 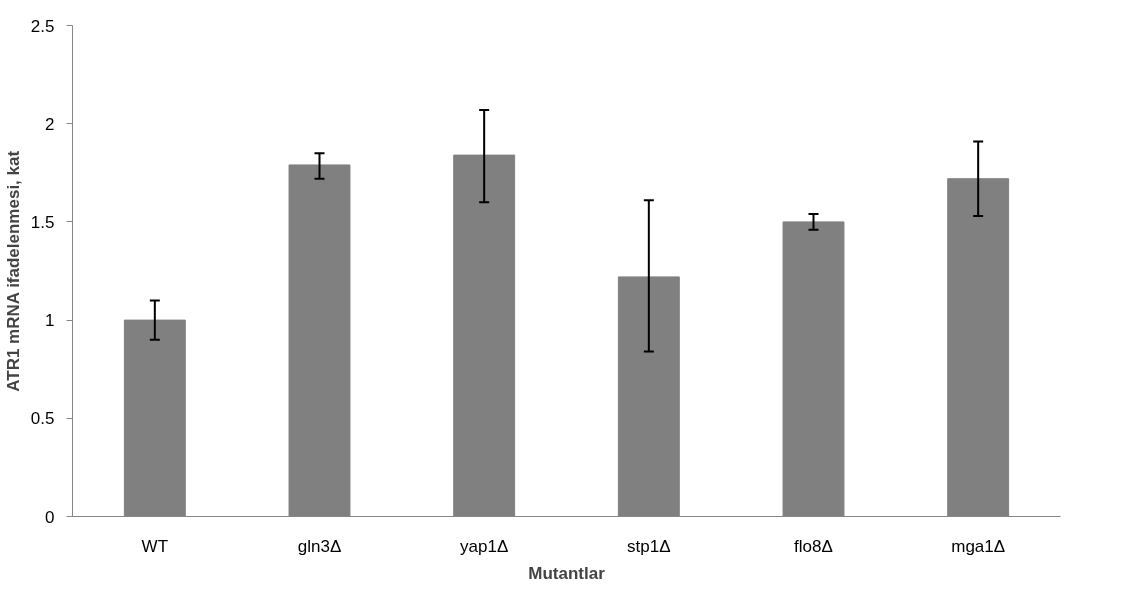 I want to click on y-axis-title: ATR1 mRNA ifadelenmesi, kat, so click(x=13, y=271).